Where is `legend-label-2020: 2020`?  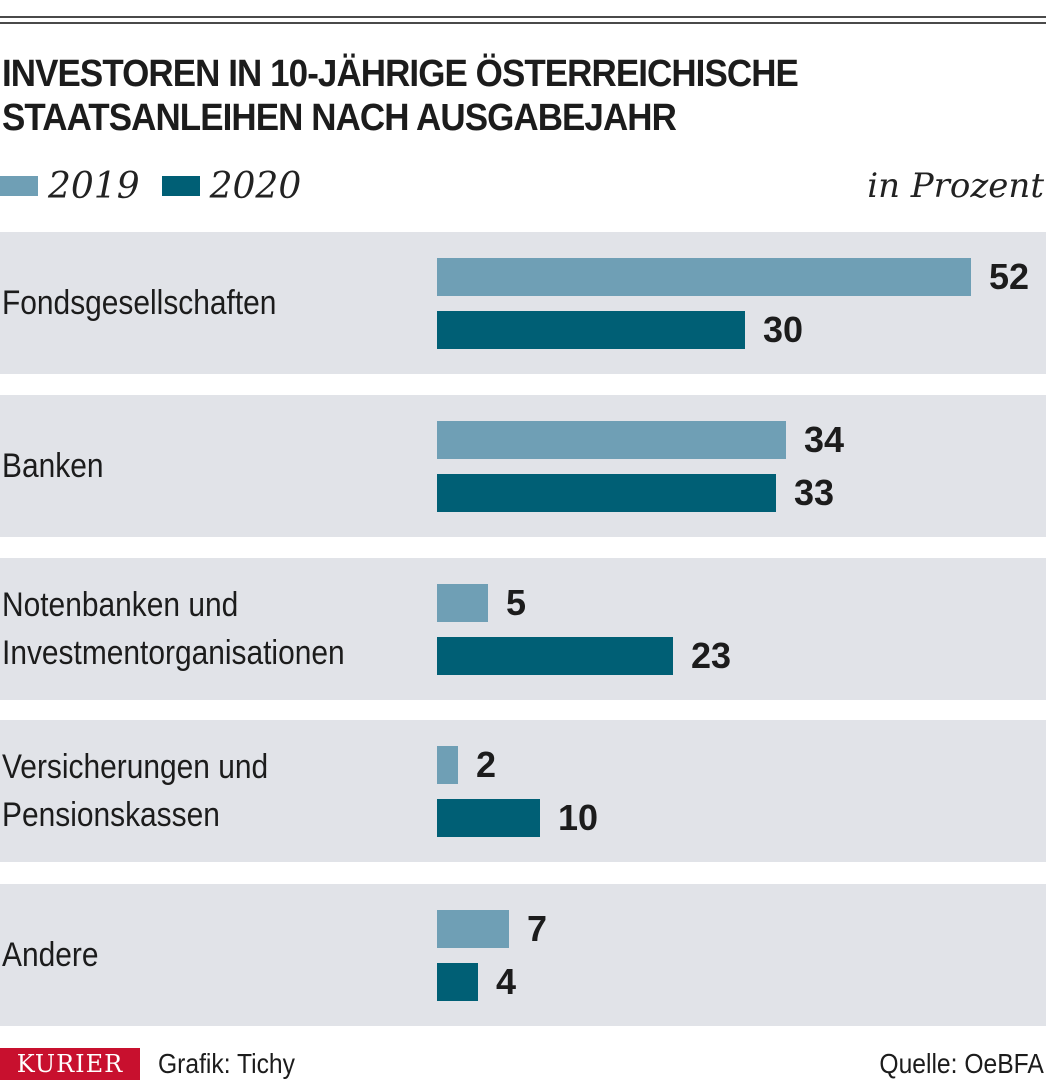 legend-label-2020: 2020 is located at coordinates (255, 186).